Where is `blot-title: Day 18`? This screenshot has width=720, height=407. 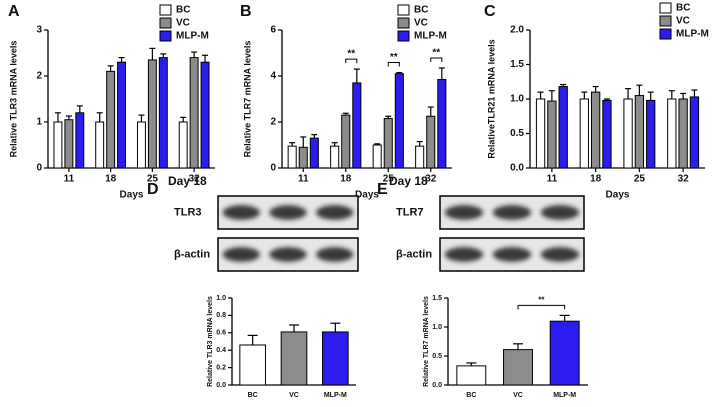
blot-title: Day 18 is located at coordinates (187, 181).